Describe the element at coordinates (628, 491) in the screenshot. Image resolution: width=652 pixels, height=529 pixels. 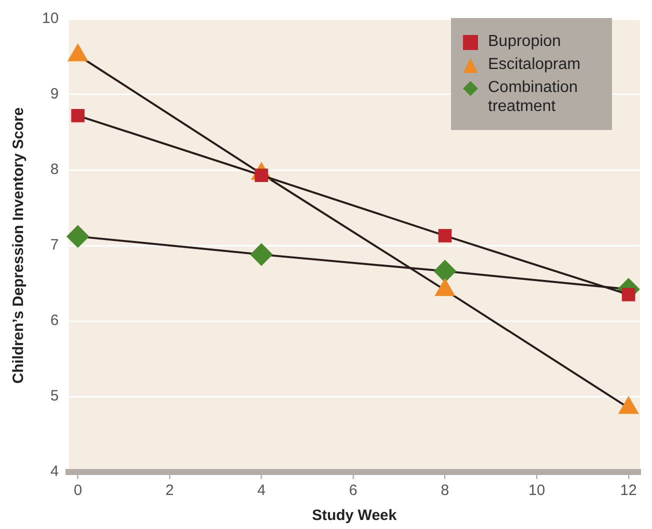
I see `x-tick-label: 12` at that location.